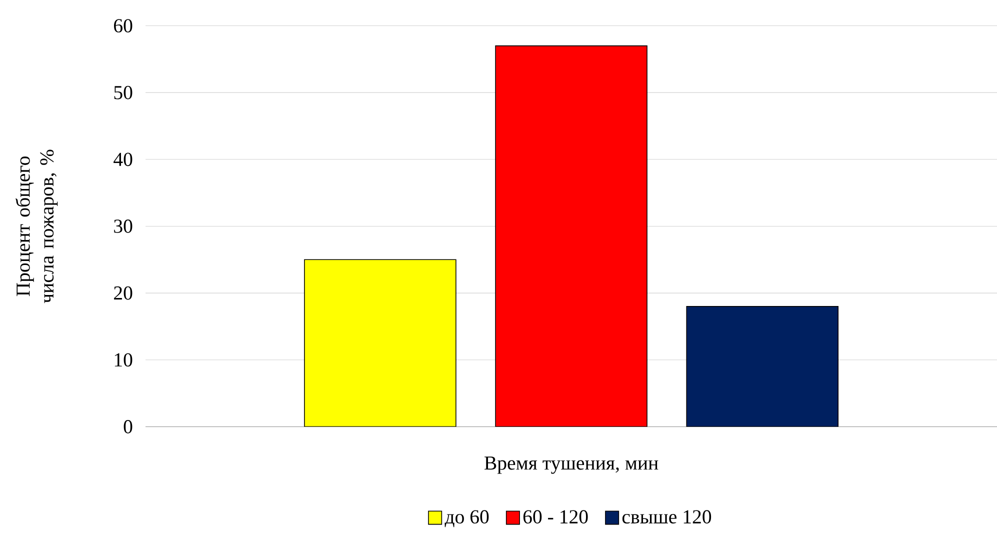 Image resolution: width=997 pixels, height=538 pixels. Describe the element at coordinates (555, 517) in the screenshot. I see `legend-label: 60 - 120` at that location.